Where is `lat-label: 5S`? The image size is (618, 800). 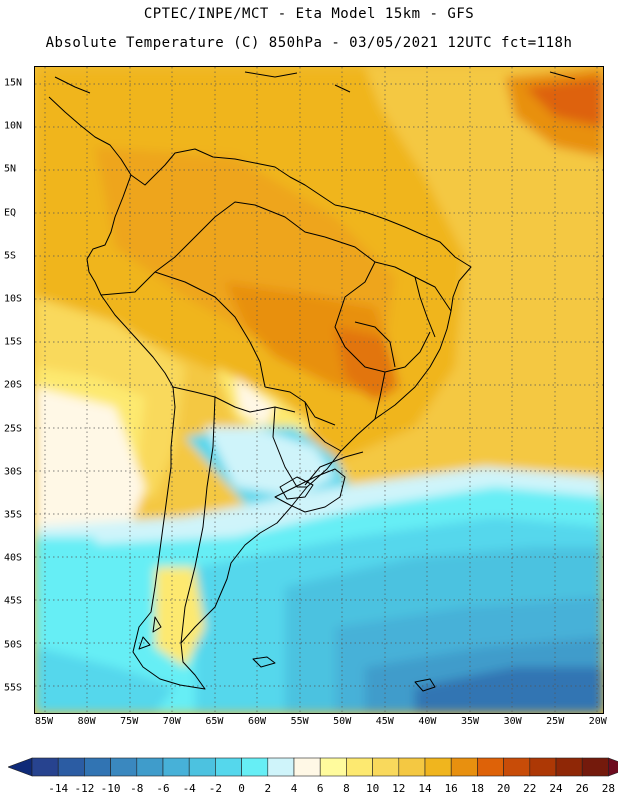
lat-label: 5S is located at coordinates (10, 256).